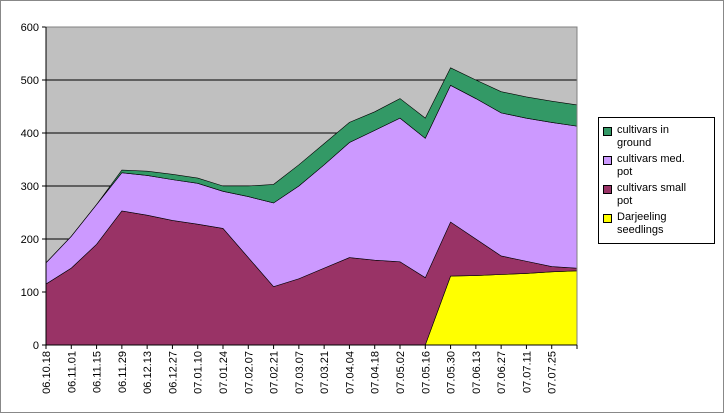 This screenshot has width=724, height=413. What do you see at coordinates (325, 372) in the screenshot?
I see `x-tick-label: 07.03.21` at bounding box center [325, 372].